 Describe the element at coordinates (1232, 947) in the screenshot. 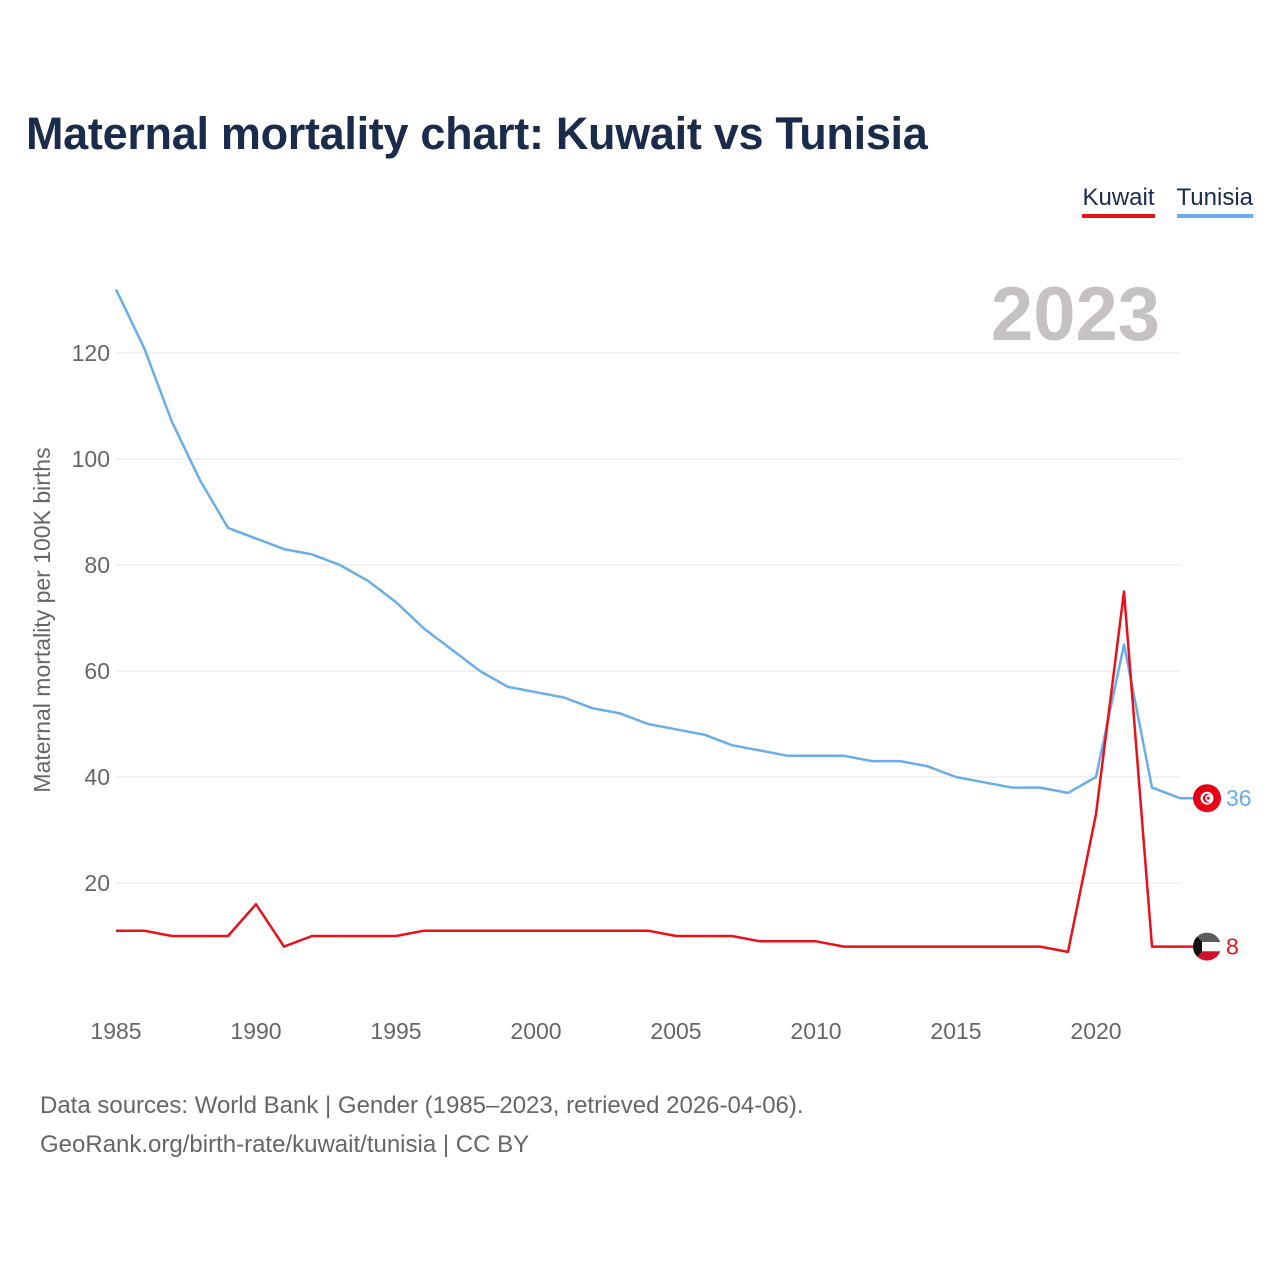

I see `series-end-label-kuwait: 8` at that location.